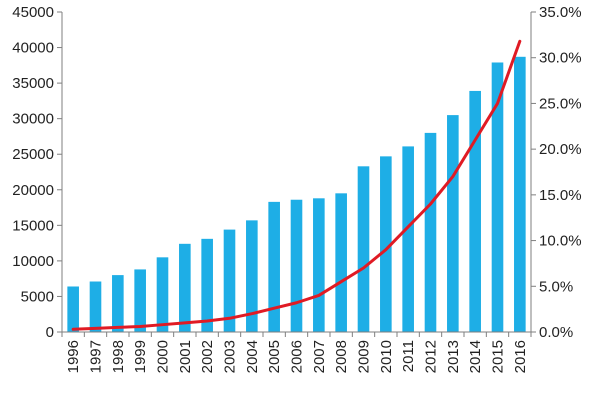 This screenshot has width=600, height=400. What do you see at coordinates (37, 296) in the screenshot?
I see `left-tick-label: 5000` at bounding box center [37, 296].